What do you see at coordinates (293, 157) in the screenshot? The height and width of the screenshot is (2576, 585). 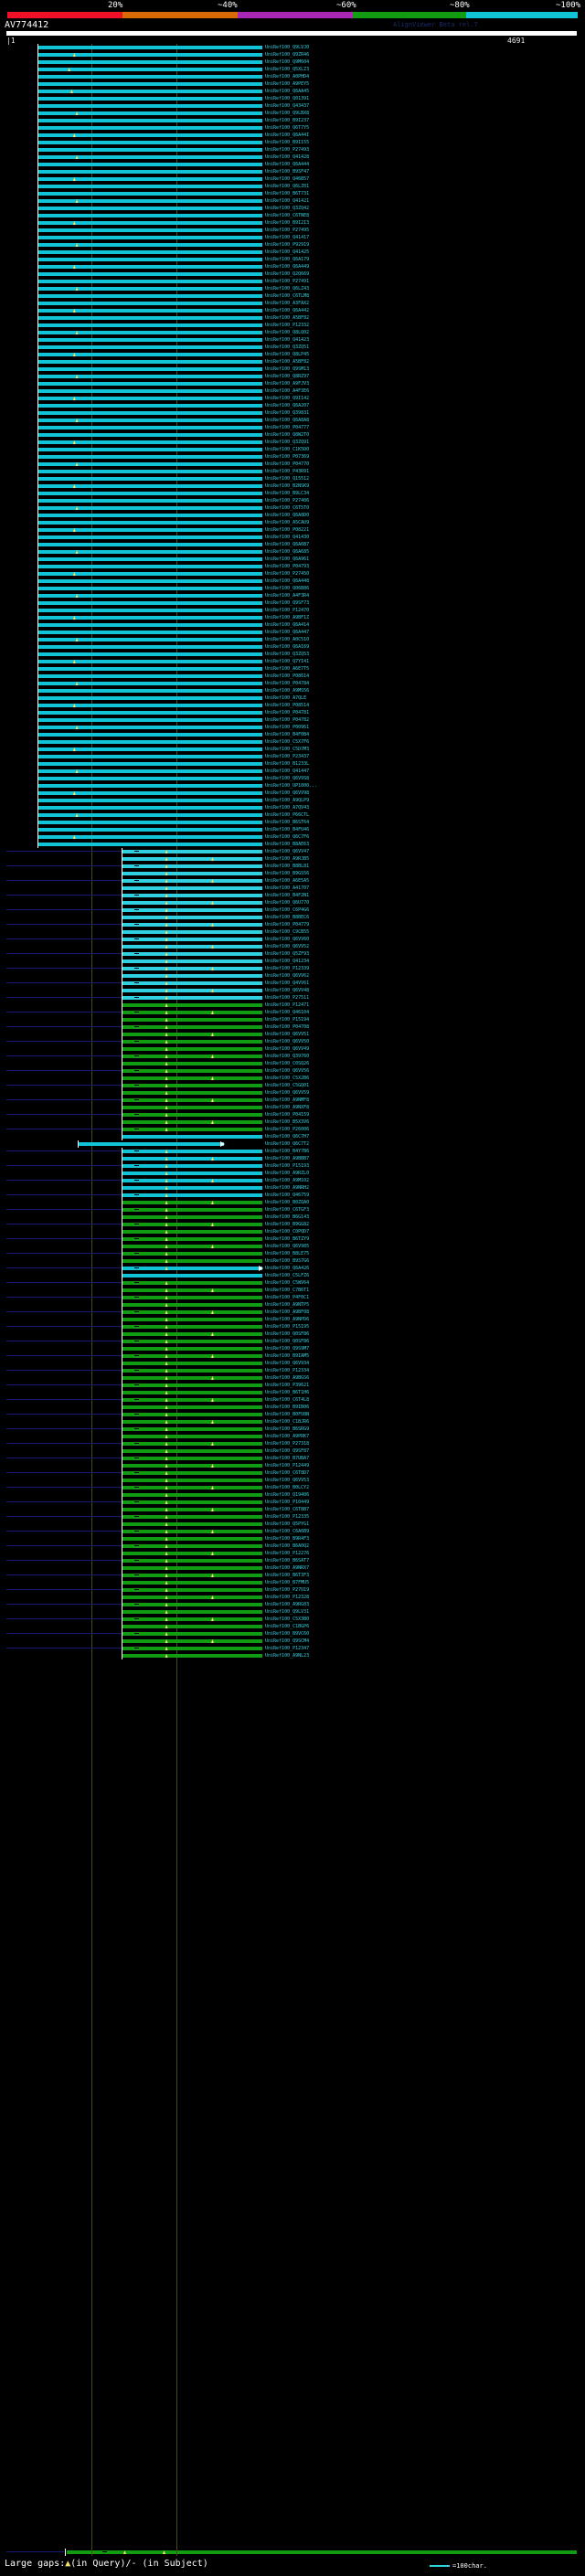 I see `hit-row: UniRef100_Q41428` at bounding box center [293, 157].